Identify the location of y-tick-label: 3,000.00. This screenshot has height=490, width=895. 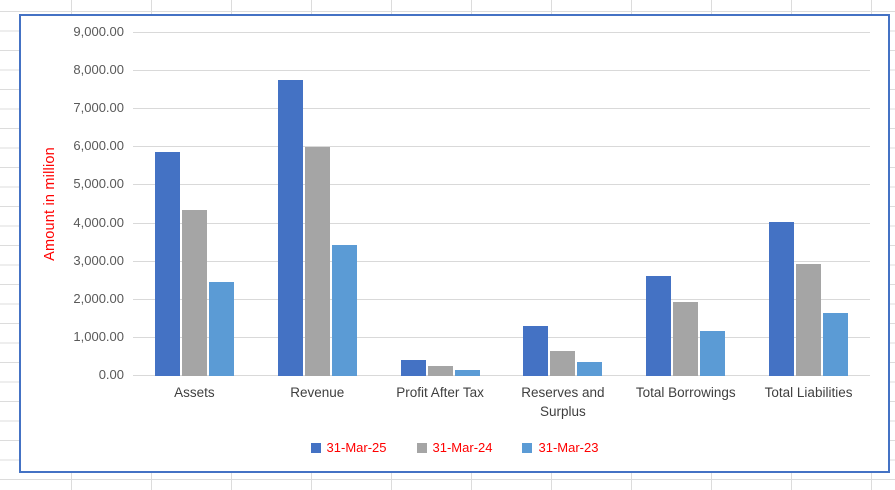
(98, 260).